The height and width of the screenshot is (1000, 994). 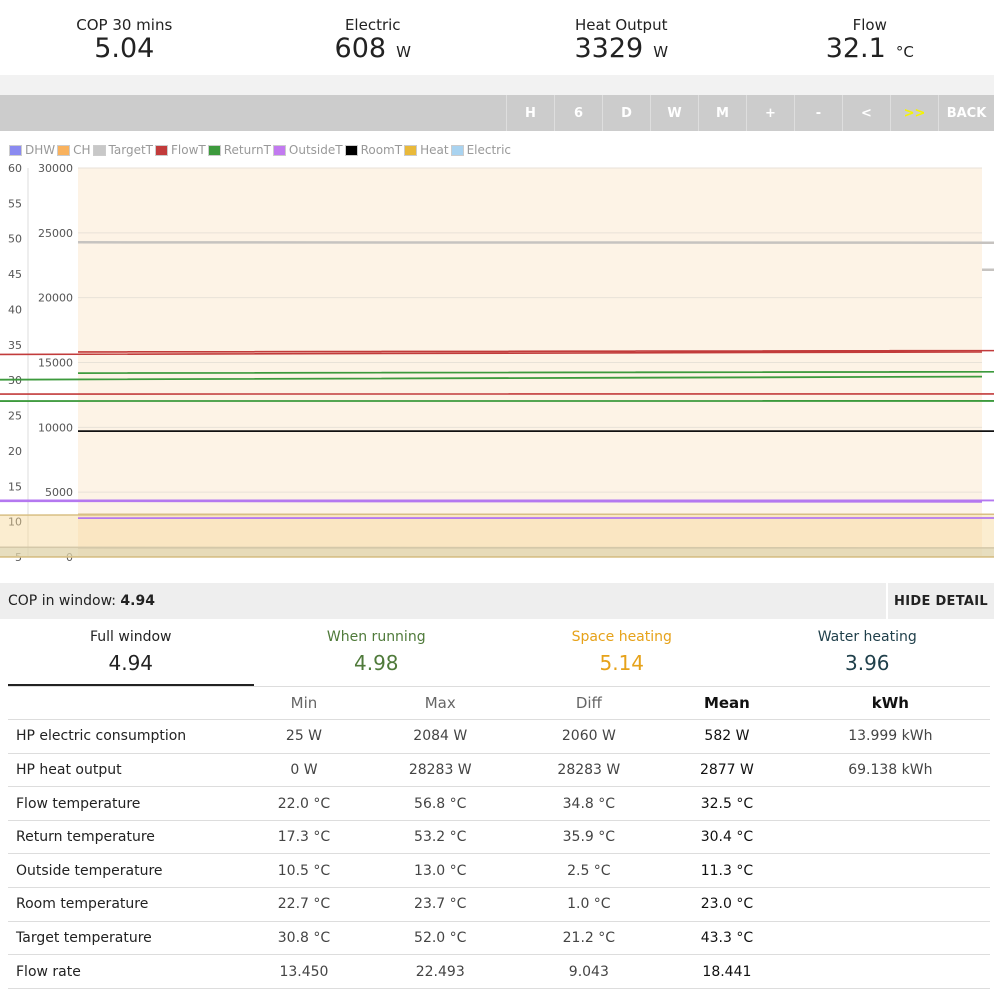 What do you see at coordinates (55, 427) in the screenshot?
I see `y-right-tick-label: 10000` at bounding box center [55, 427].